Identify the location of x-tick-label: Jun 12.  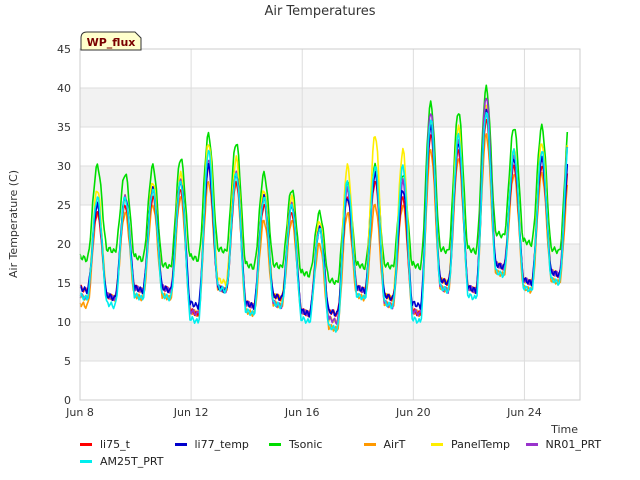
(191, 412).